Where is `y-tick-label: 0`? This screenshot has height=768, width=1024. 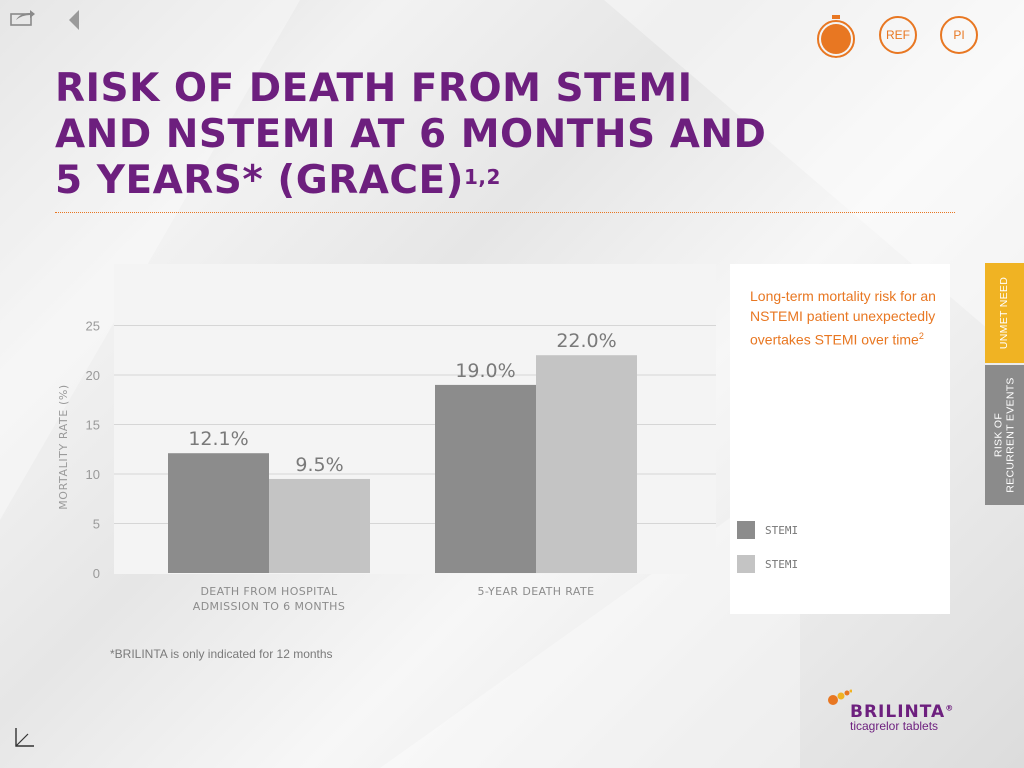
y-tick-label: 0 is located at coordinates (96, 573).